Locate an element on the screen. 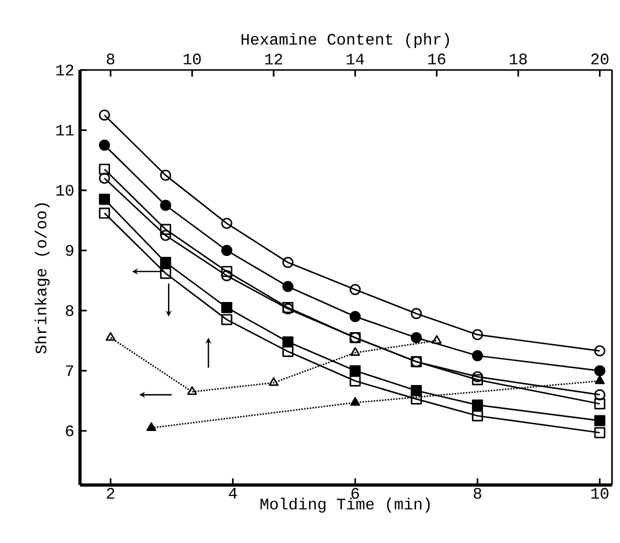 This screenshot has width=620, height=543. y-tick-label: 12 is located at coordinates (65, 70).